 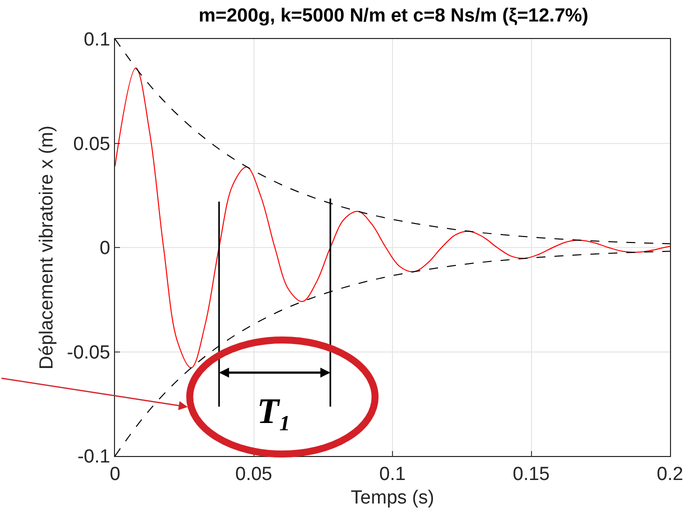 What do you see at coordinates (91, 144) in the screenshot?
I see `y-tick-label: 0.05` at bounding box center [91, 144].